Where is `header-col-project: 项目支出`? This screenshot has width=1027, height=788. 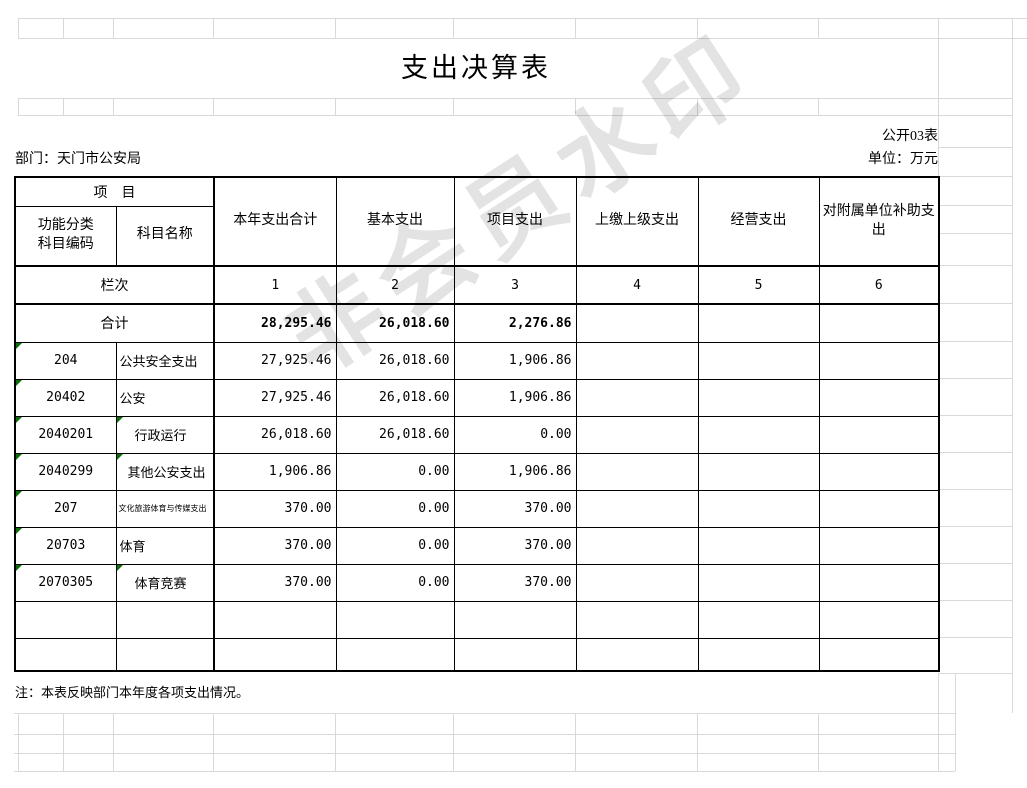
header-col-project: 项目支出 is located at coordinates (515, 221).